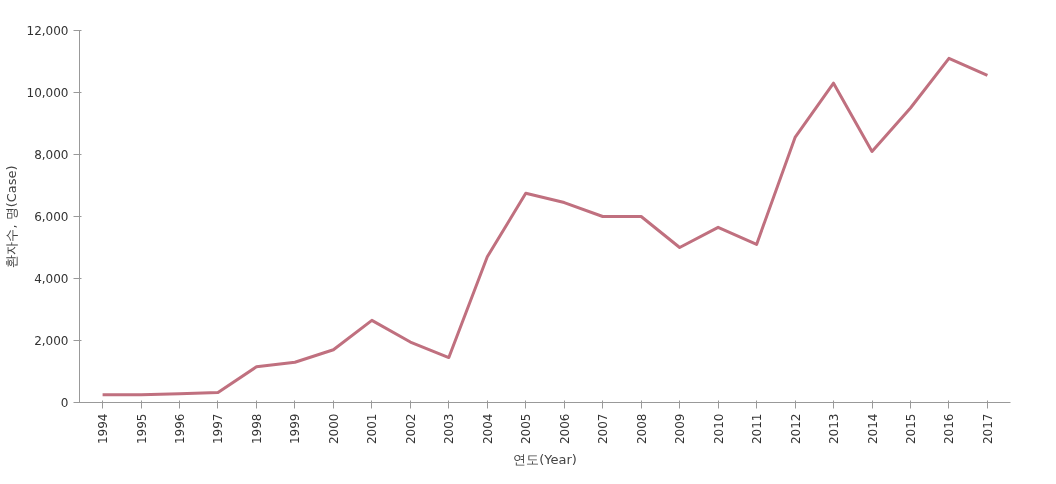  I want to click on x-tick-label: 2005, so click(526, 429).